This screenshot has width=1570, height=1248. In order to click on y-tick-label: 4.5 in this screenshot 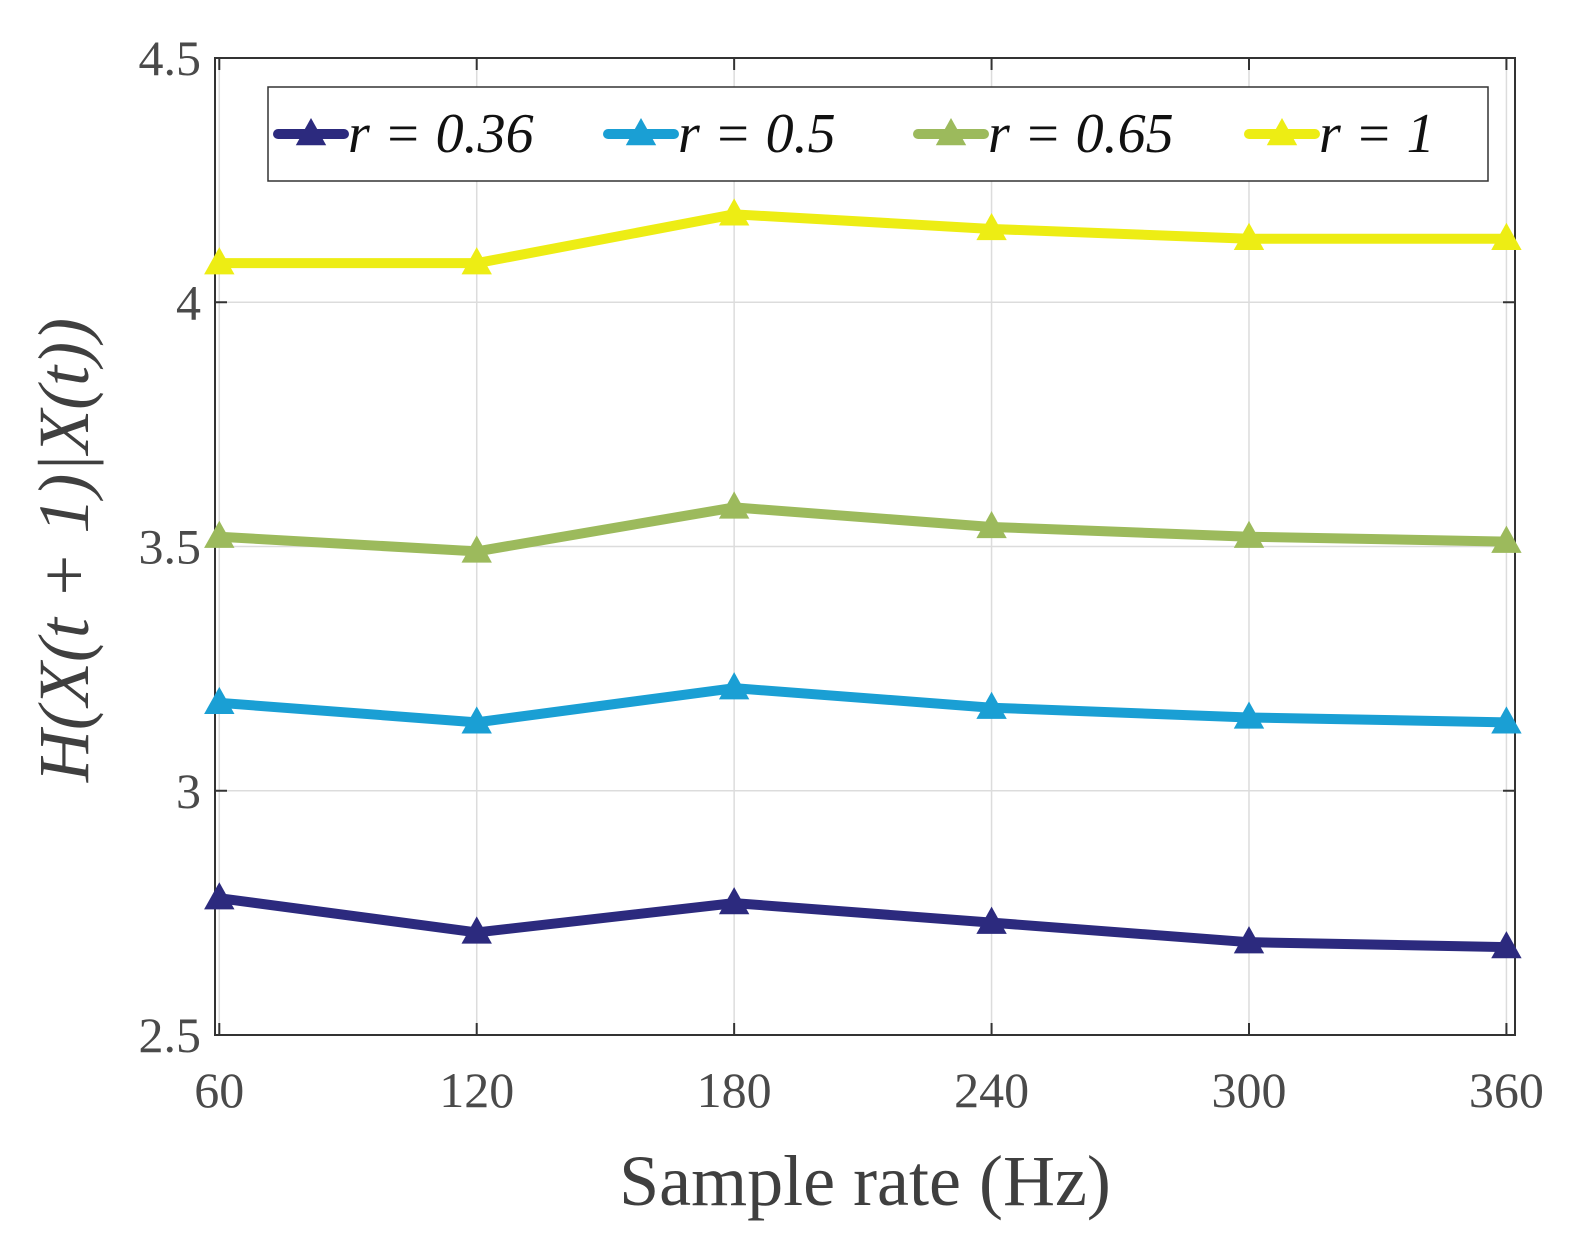, I will do `click(170, 58)`.